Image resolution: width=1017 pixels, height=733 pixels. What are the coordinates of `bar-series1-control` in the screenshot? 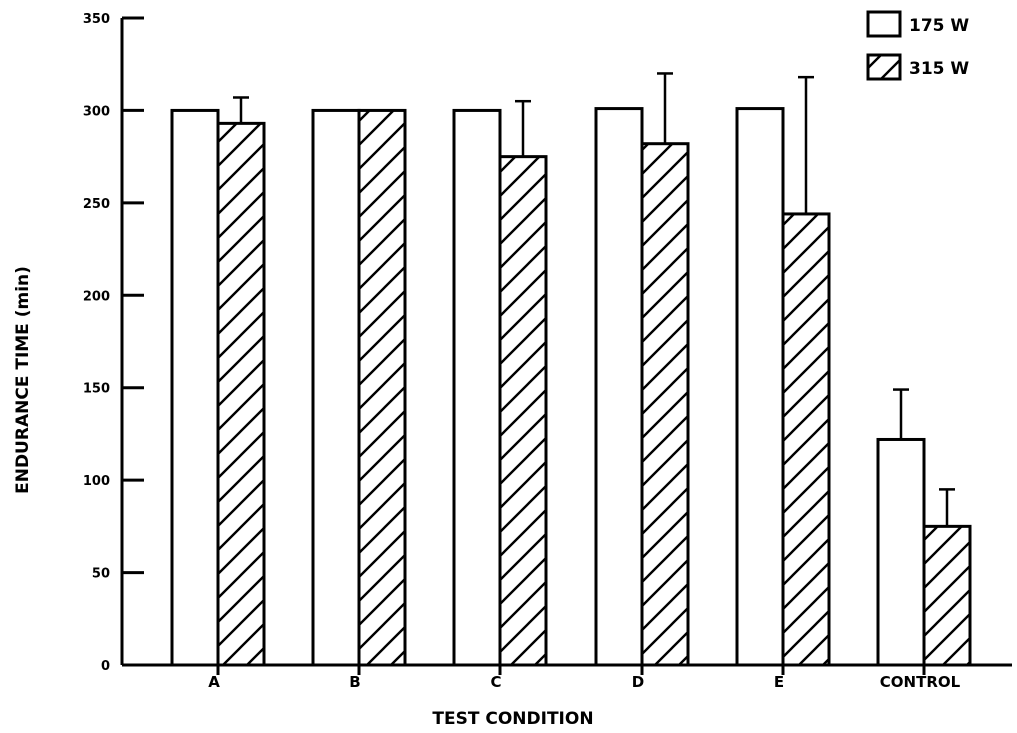 It's located at (901, 552).